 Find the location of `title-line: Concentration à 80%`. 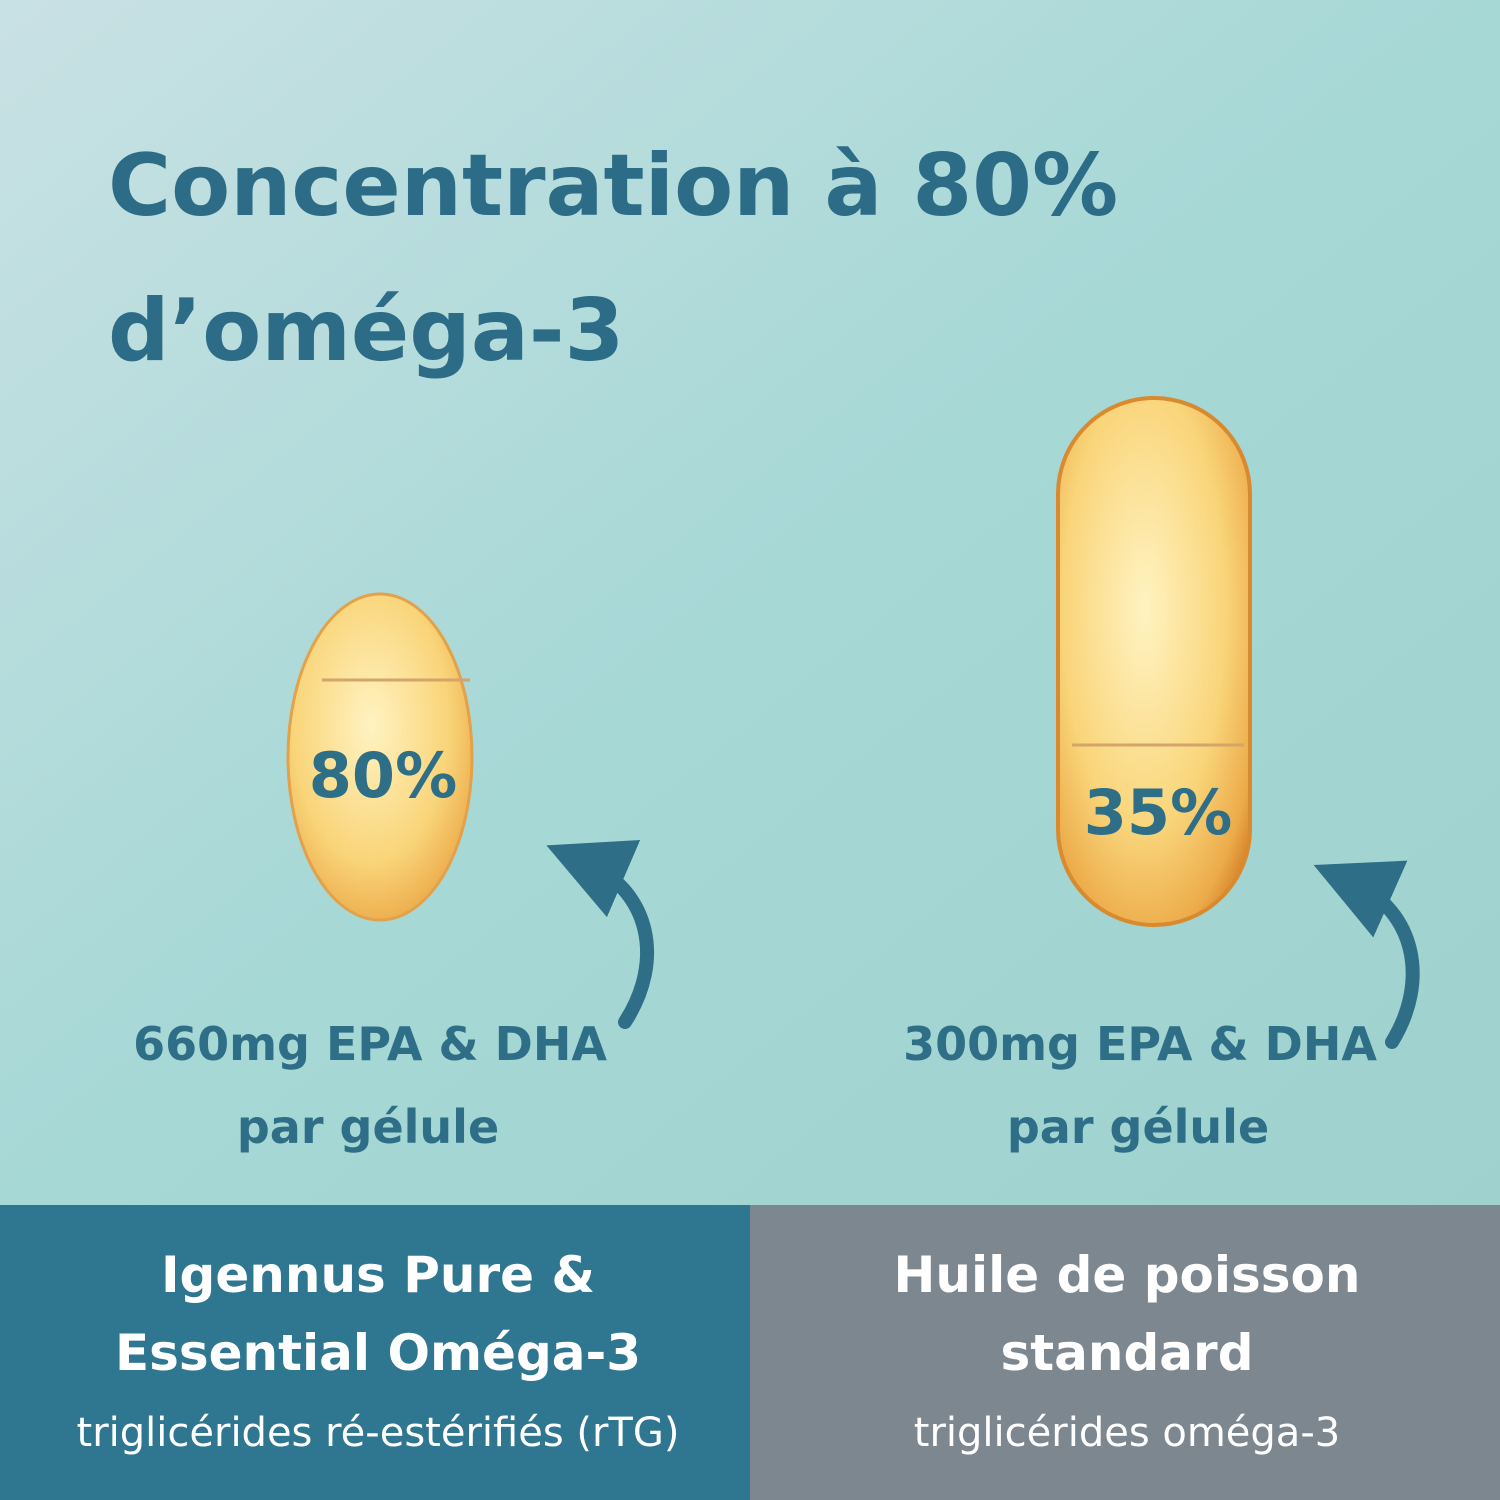

title-line: Concentration à 80% is located at coordinates (613, 186).